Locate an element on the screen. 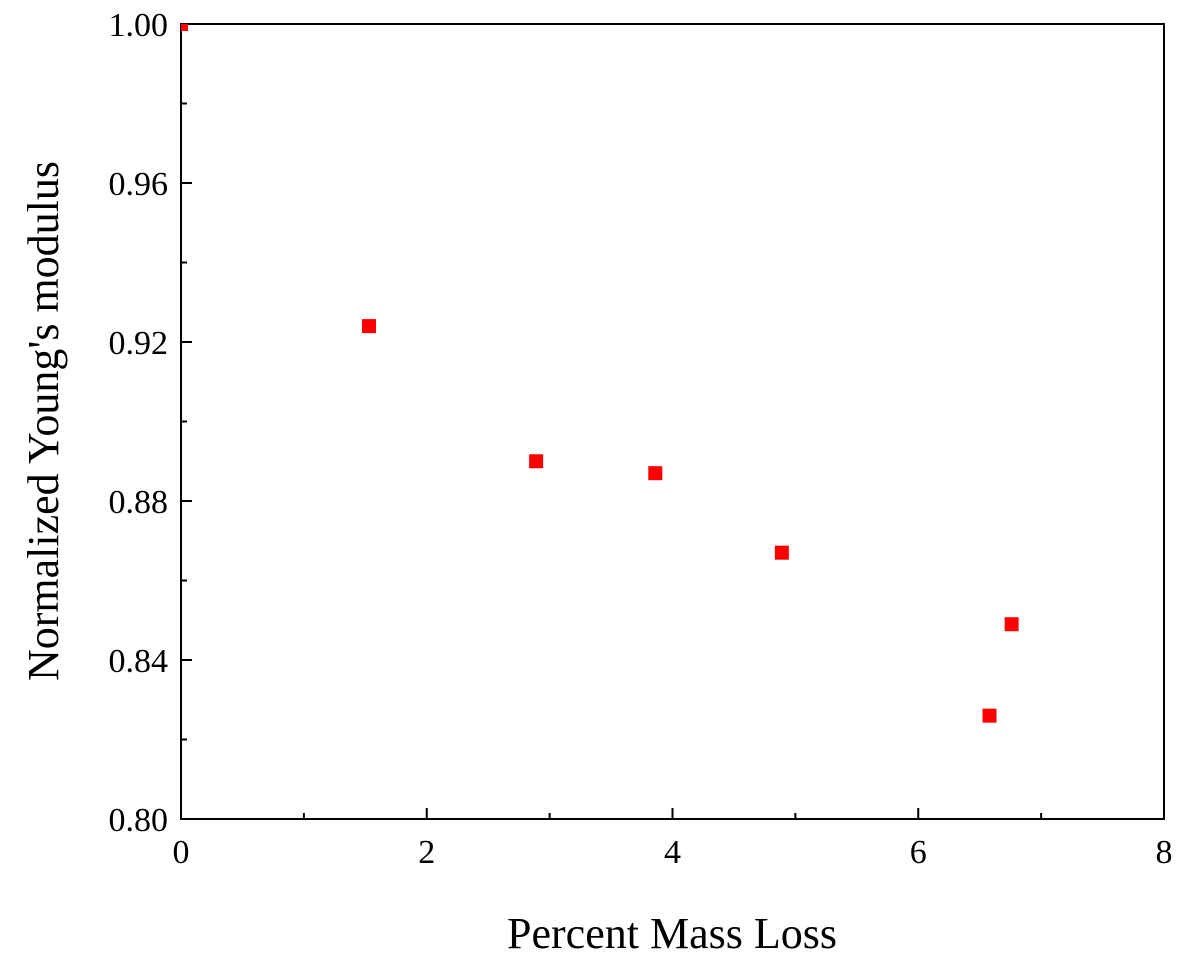 The height and width of the screenshot is (967, 1201). y-tick-label: 0.80 is located at coordinates (139, 820).